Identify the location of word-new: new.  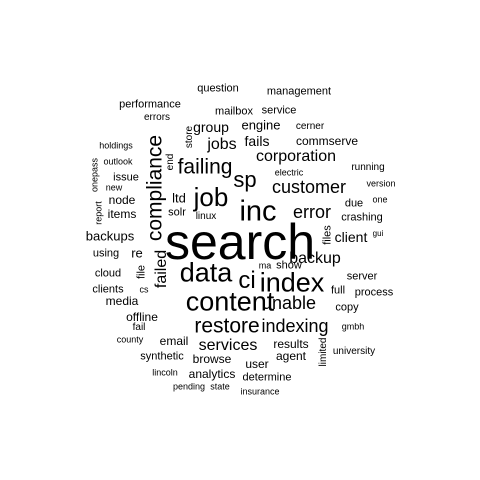
(114, 187).